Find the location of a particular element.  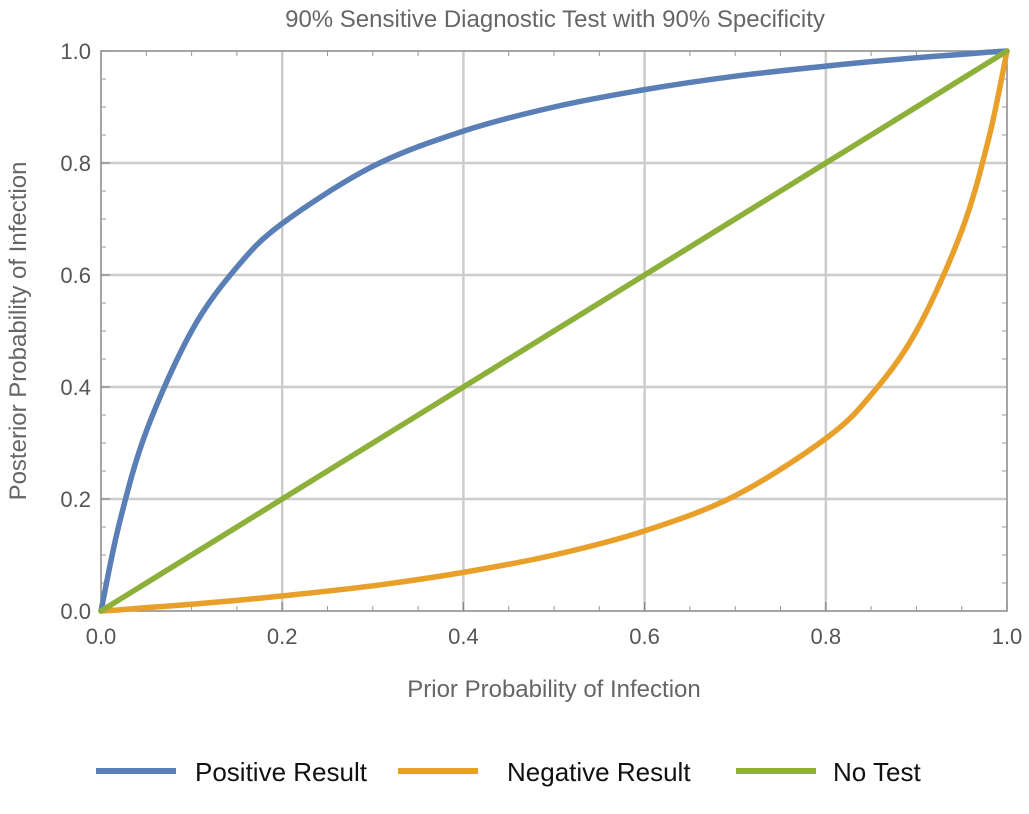

y-tick-labels: 0.0 0.2 0.4 0.6 0.8 1.0 is located at coordinates (75, 331).